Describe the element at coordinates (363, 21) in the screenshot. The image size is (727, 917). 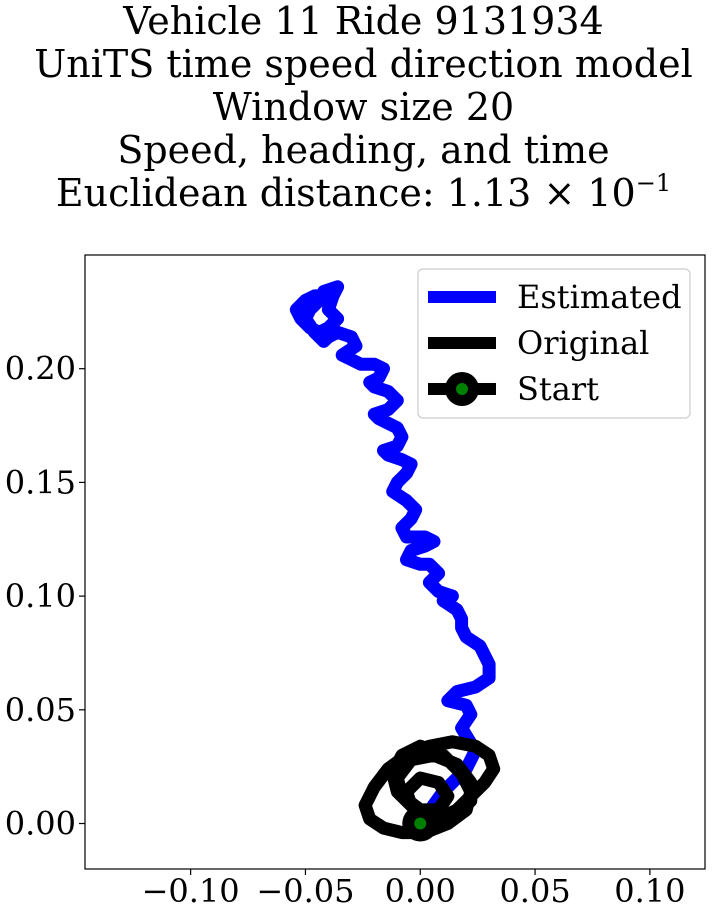
I see `title-line-vehicle: Vehicle 11 Ride 9131934` at that location.